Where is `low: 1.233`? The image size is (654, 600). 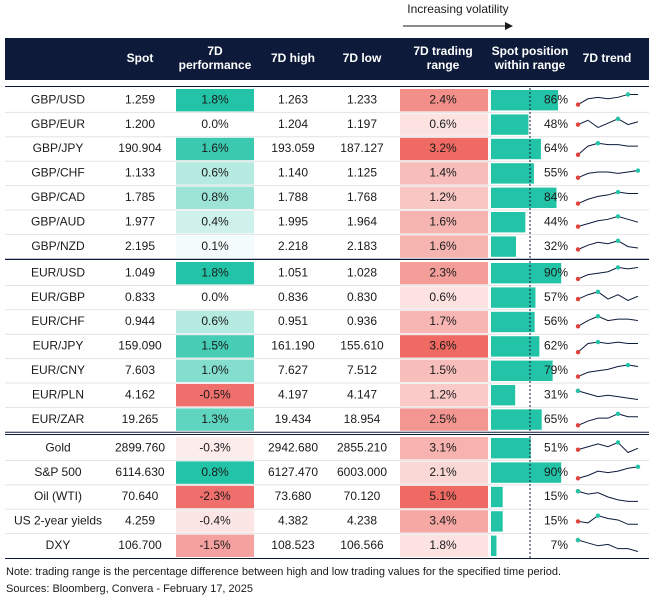 low: 1.233 is located at coordinates (362, 99).